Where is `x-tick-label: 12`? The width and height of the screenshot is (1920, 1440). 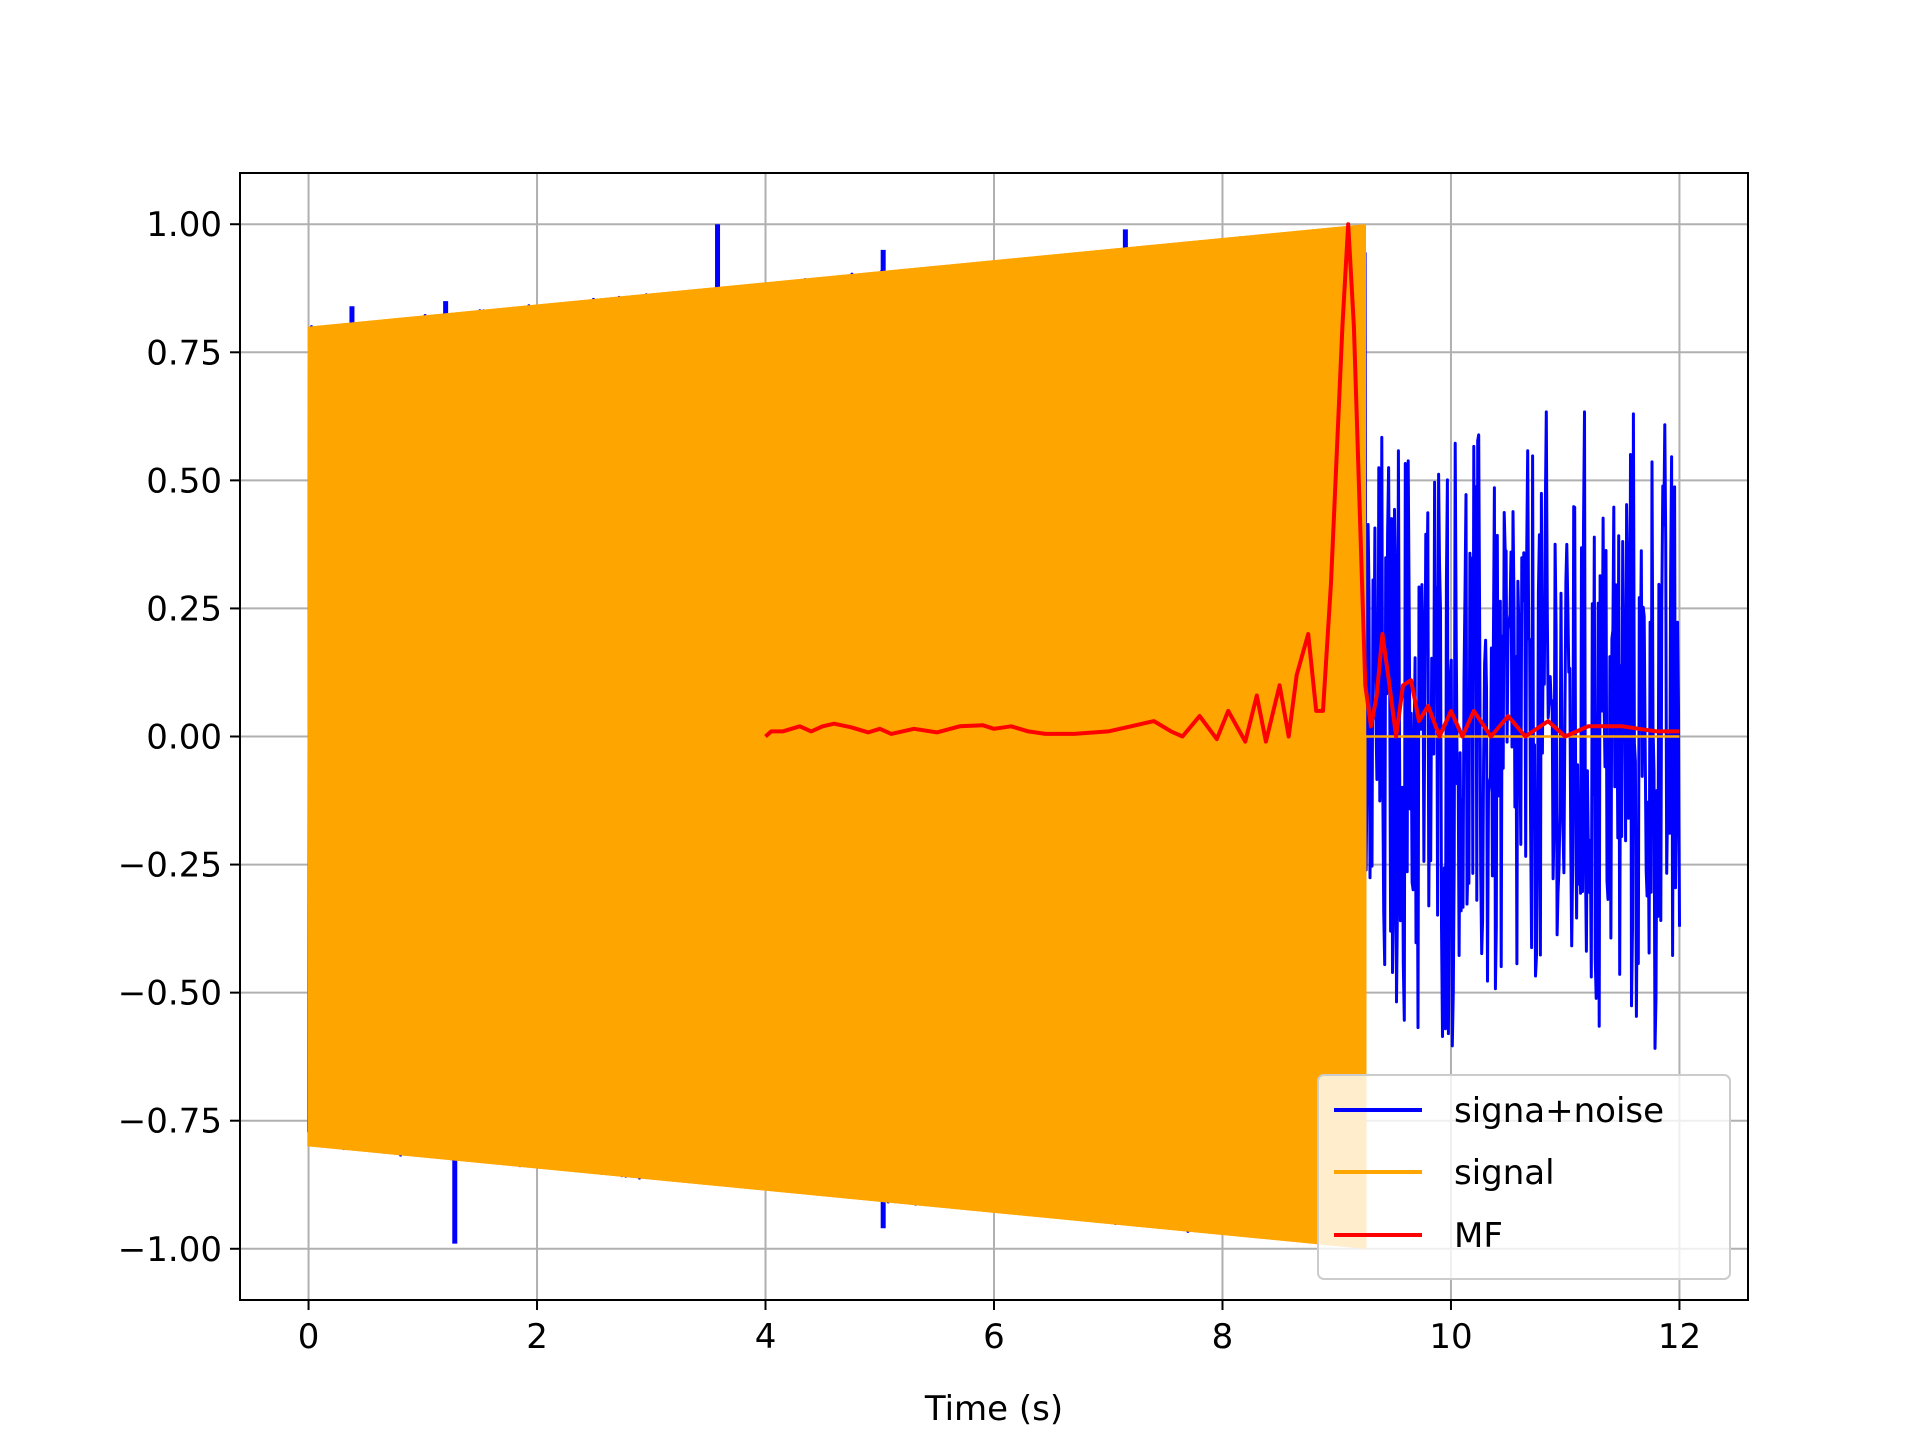 x-tick-label: 12 is located at coordinates (1679, 1337).